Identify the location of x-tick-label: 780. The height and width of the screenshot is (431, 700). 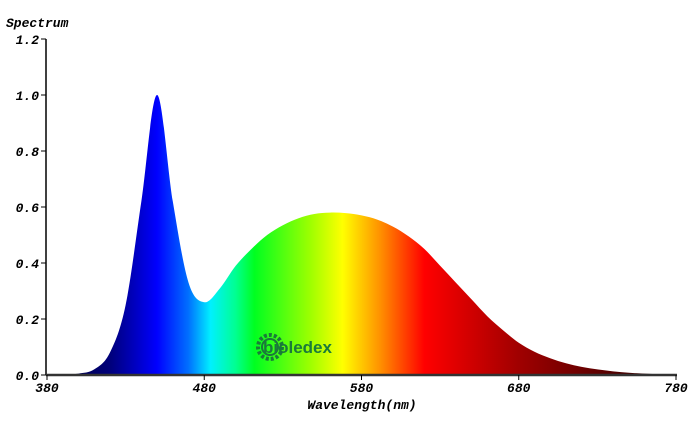
(676, 388).